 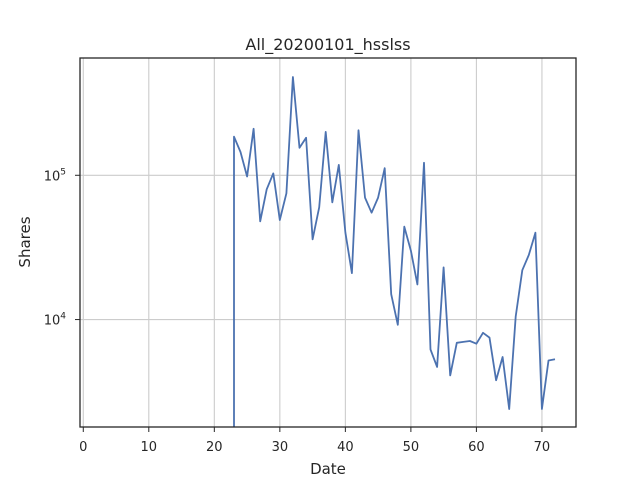 I want to click on x-tick-label: 0, so click(x=83, y=447).